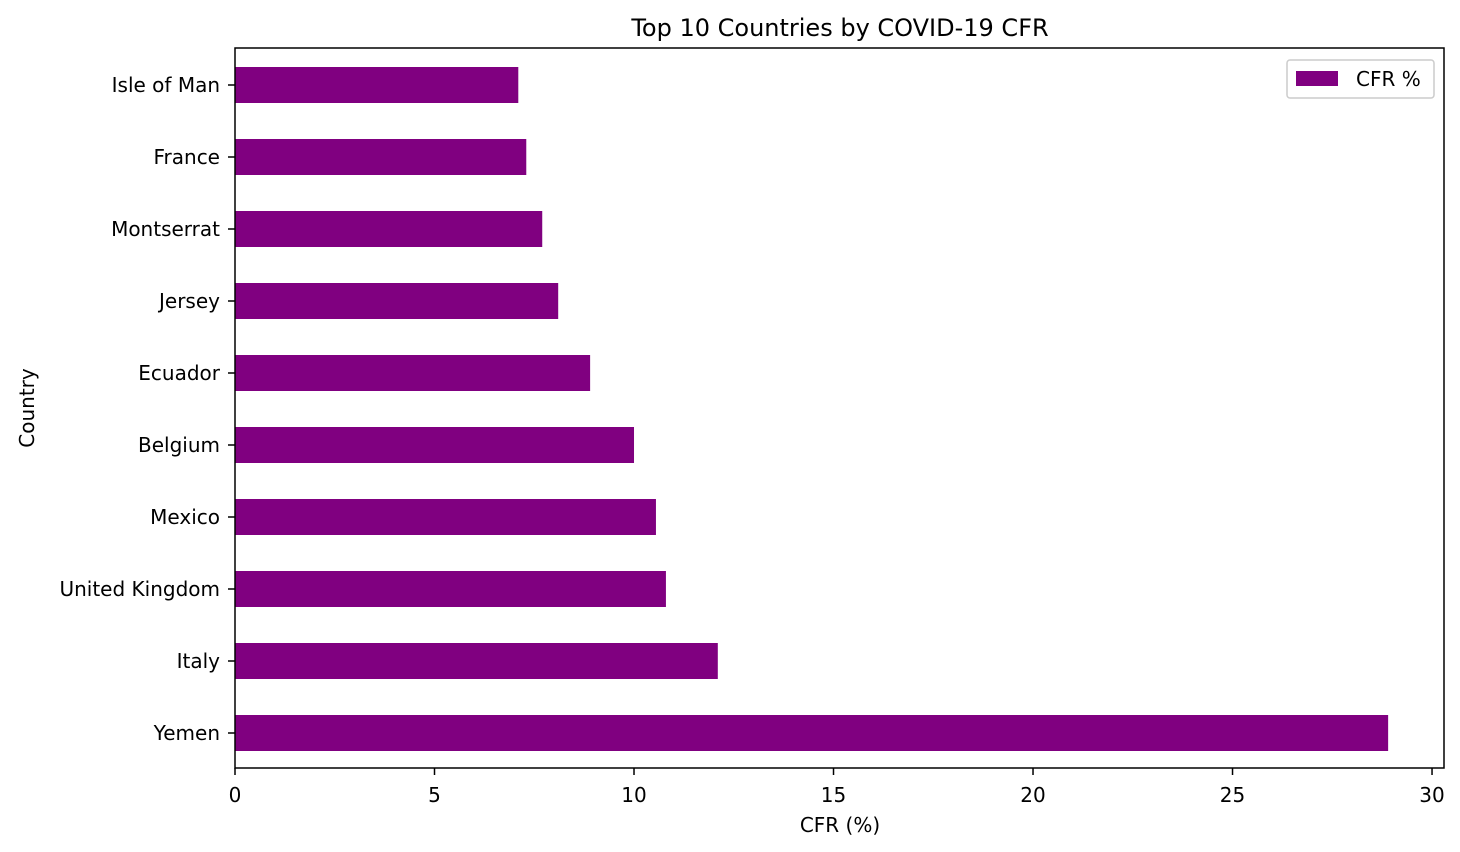 This screenshot has width=1460, height=852. I want to click on y-tick-label: Montserrat, so click(165, 229).